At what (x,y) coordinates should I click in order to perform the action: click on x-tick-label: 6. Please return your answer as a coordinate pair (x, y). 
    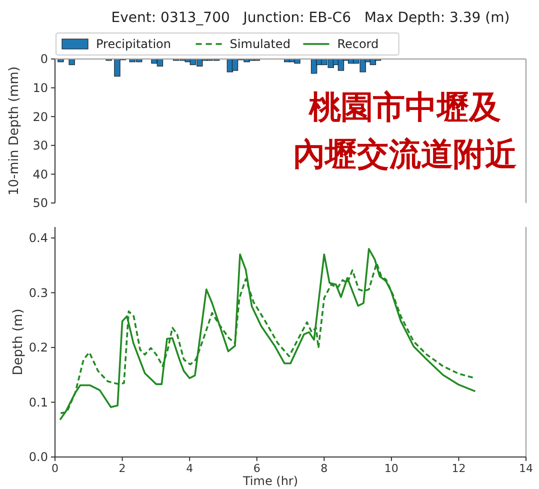
    Looking at the image, I should click on (256, 468).